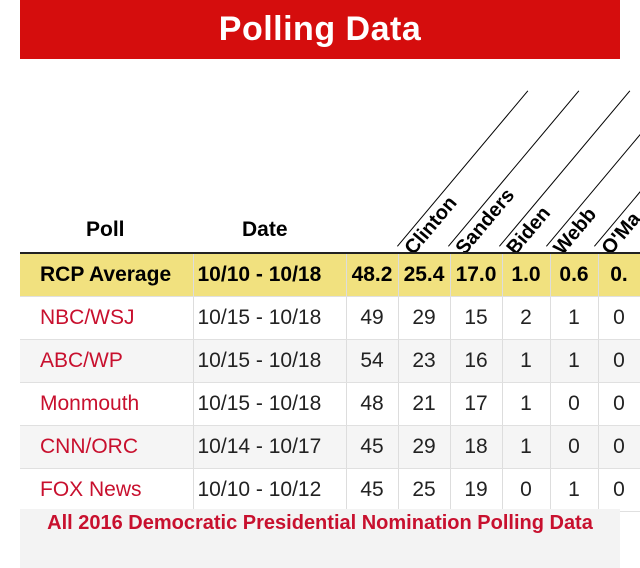  I want to click on value-webb: 1.0, so click(526, 274).